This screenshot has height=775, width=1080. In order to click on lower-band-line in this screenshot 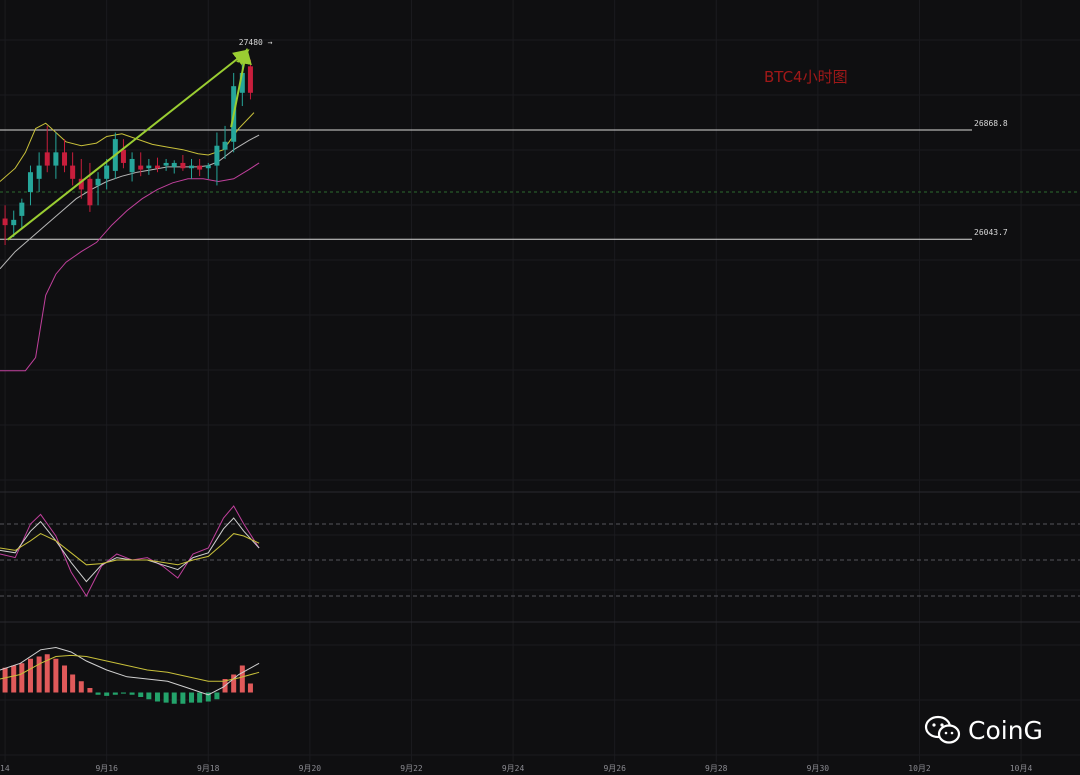, I will do `click(130, 267)`.